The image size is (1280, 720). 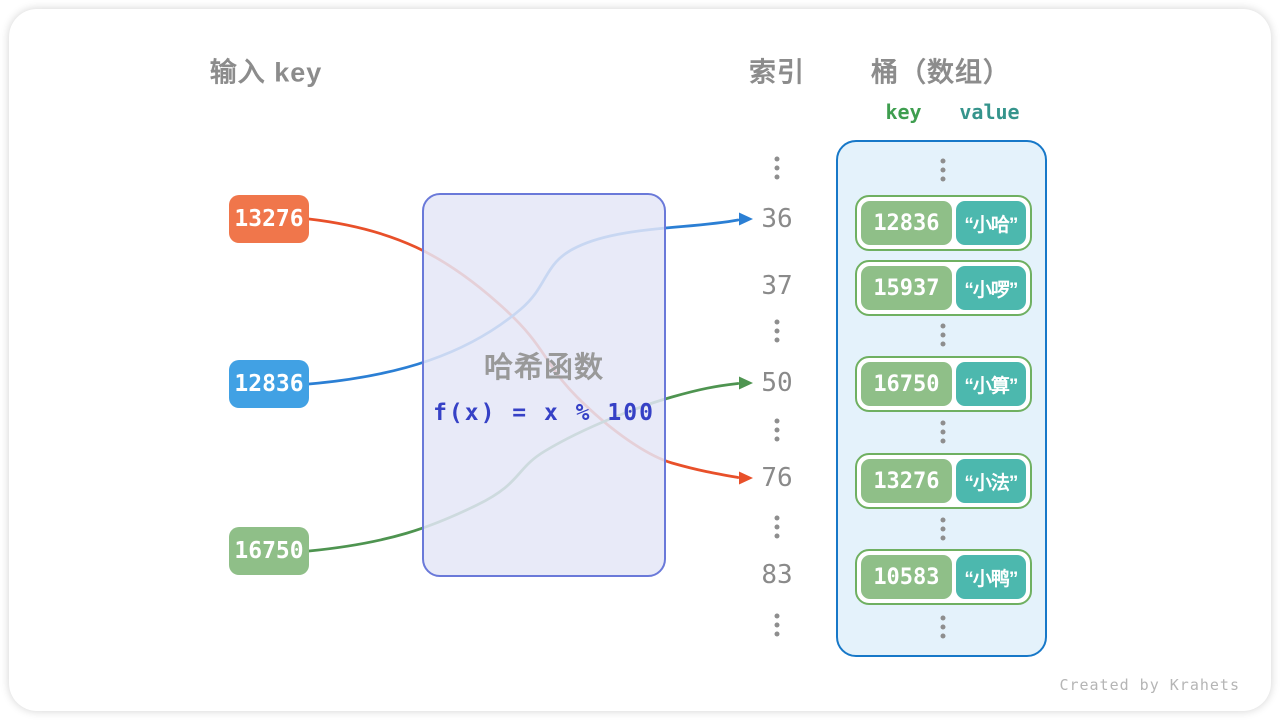 What do you see at coordinates (777, 575) in the screenshot?
I see `index-label-83: 83` at bounding box center [777, 575].